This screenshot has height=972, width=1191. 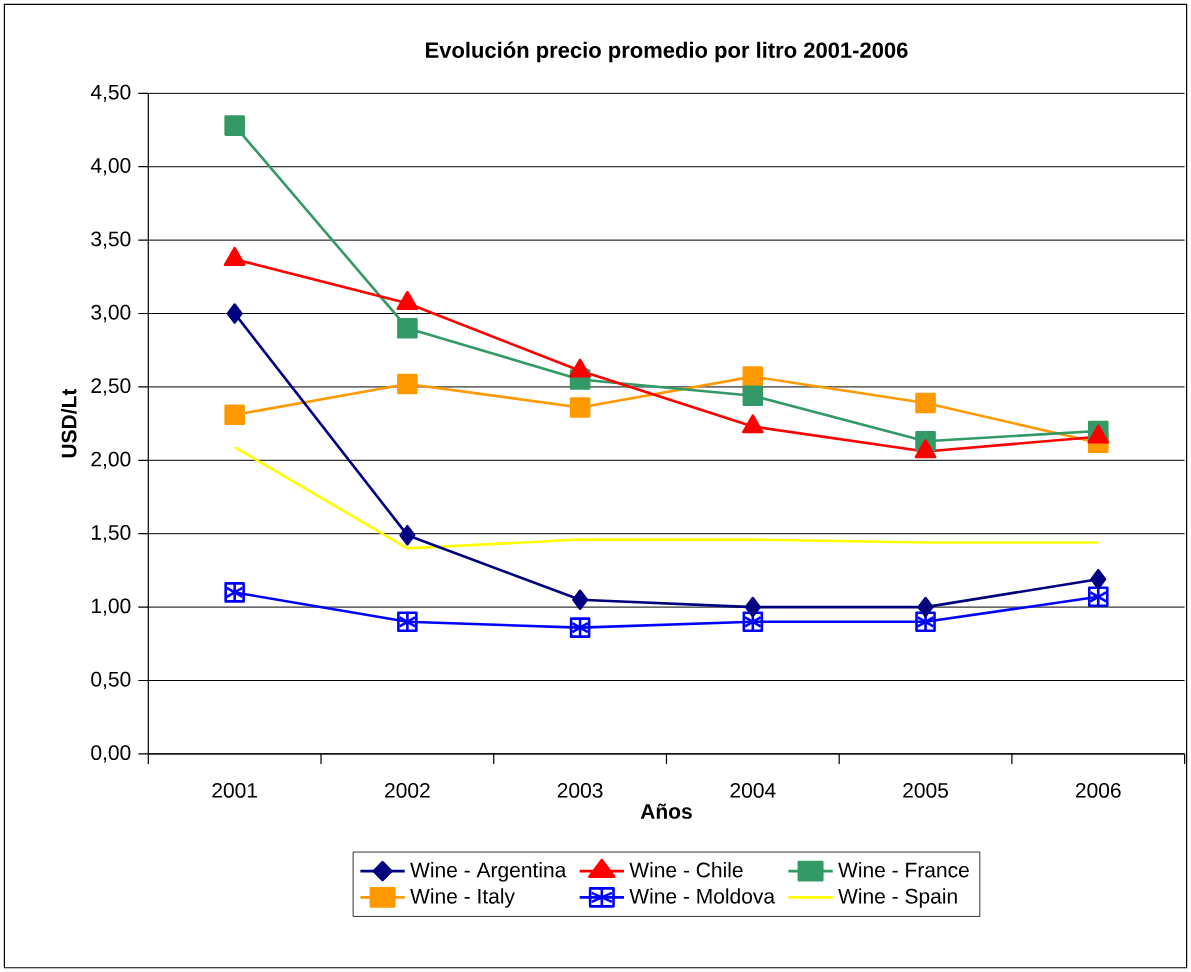 I want to click on x-tick-label: 2001, so click(x=234, y=790).